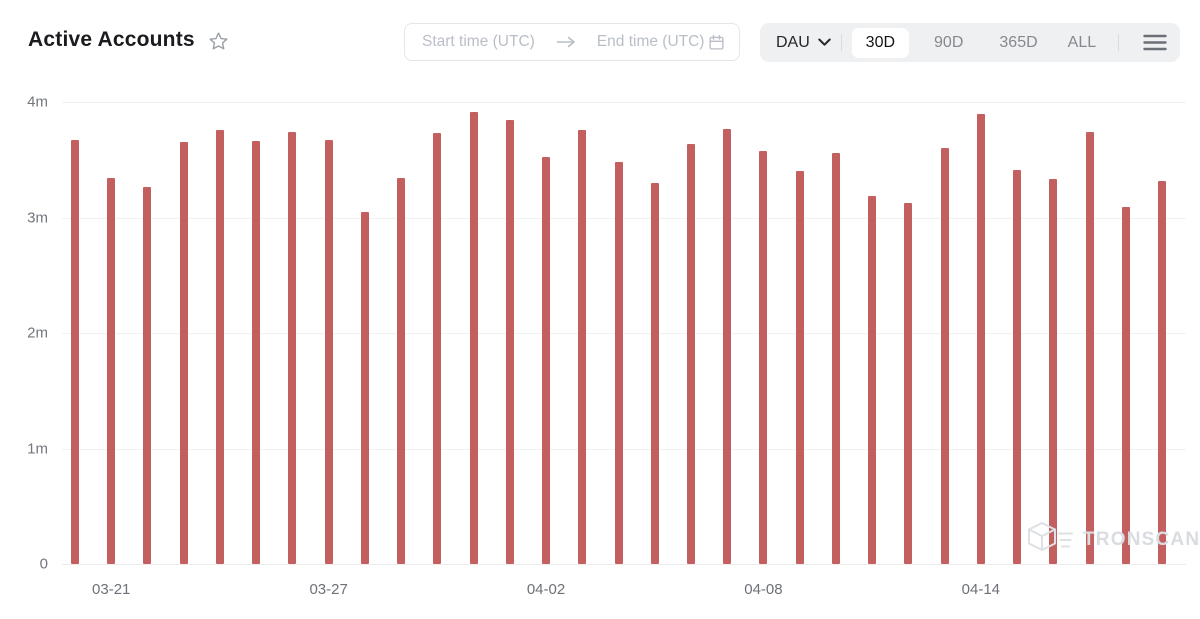 This screenshot has height=619, width=1200. What do you see at coordinates (1155, 42) in the screenshot?
I see `hamburger-menu-icon` at bounding box center [1155, 42].